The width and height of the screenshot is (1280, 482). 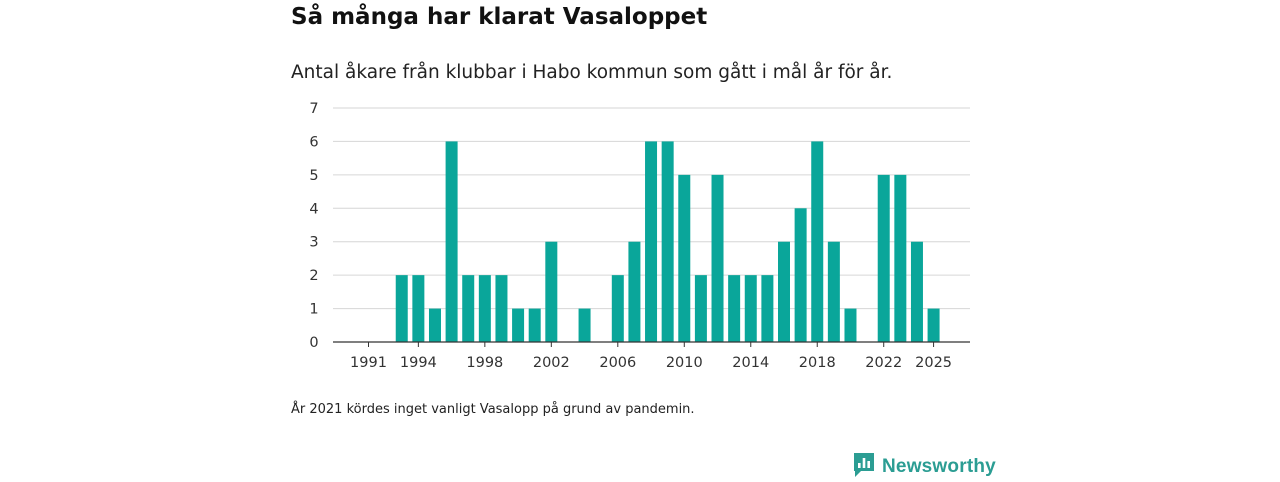 What do you see at coordinates (750, 308) in the screenshot?
I see `bar-2014` at bounding box center [750, 308].